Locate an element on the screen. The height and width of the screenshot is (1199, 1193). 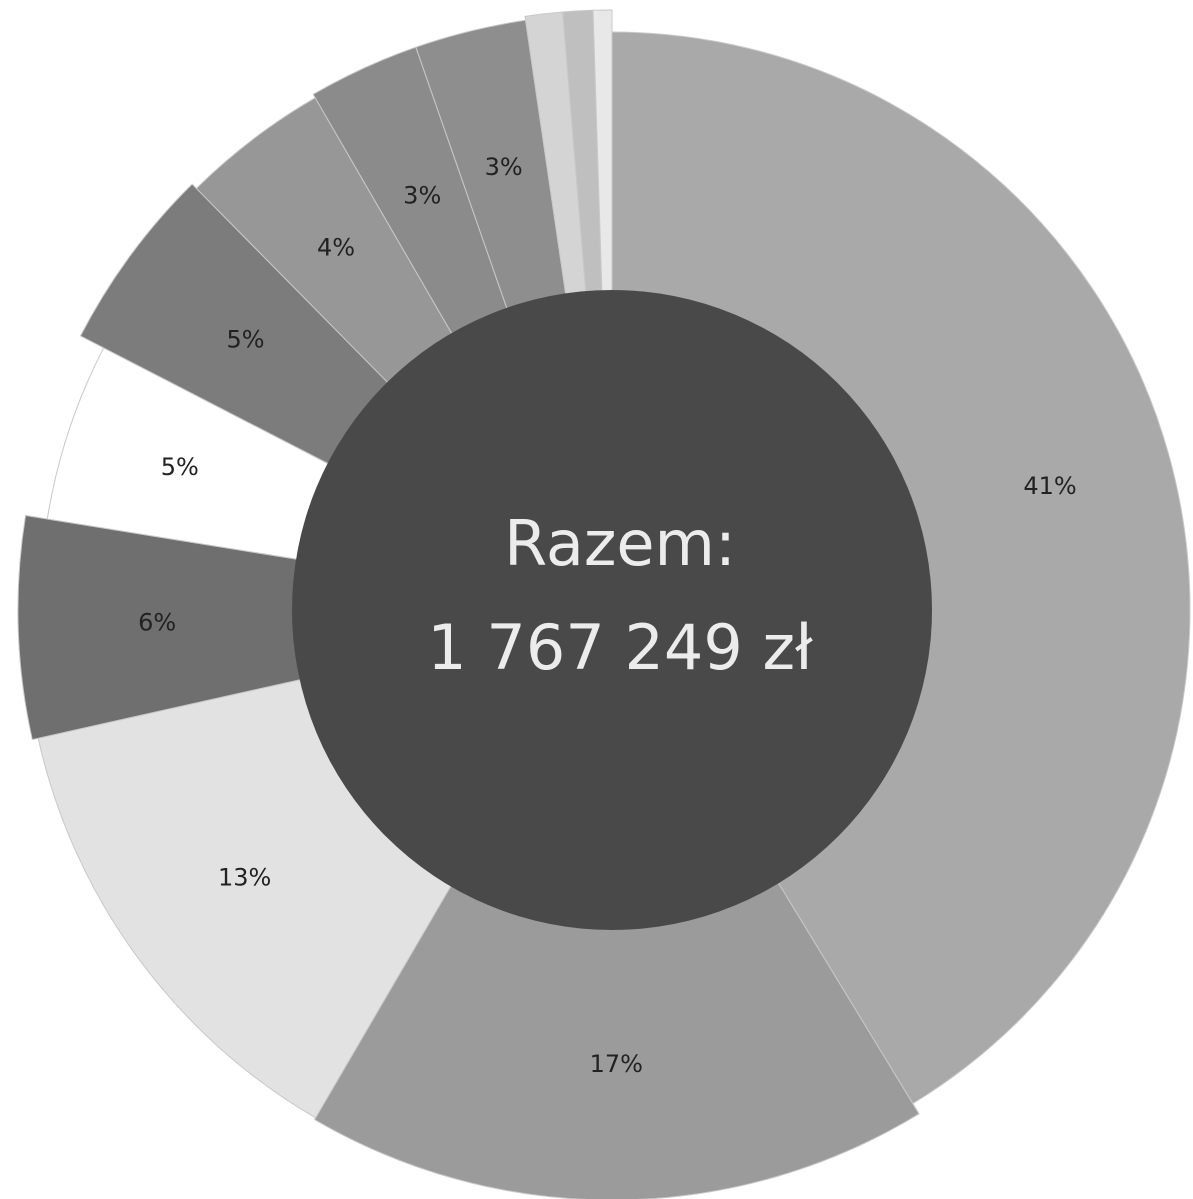
center-title: Razem: is located at coordinates (620, 543).